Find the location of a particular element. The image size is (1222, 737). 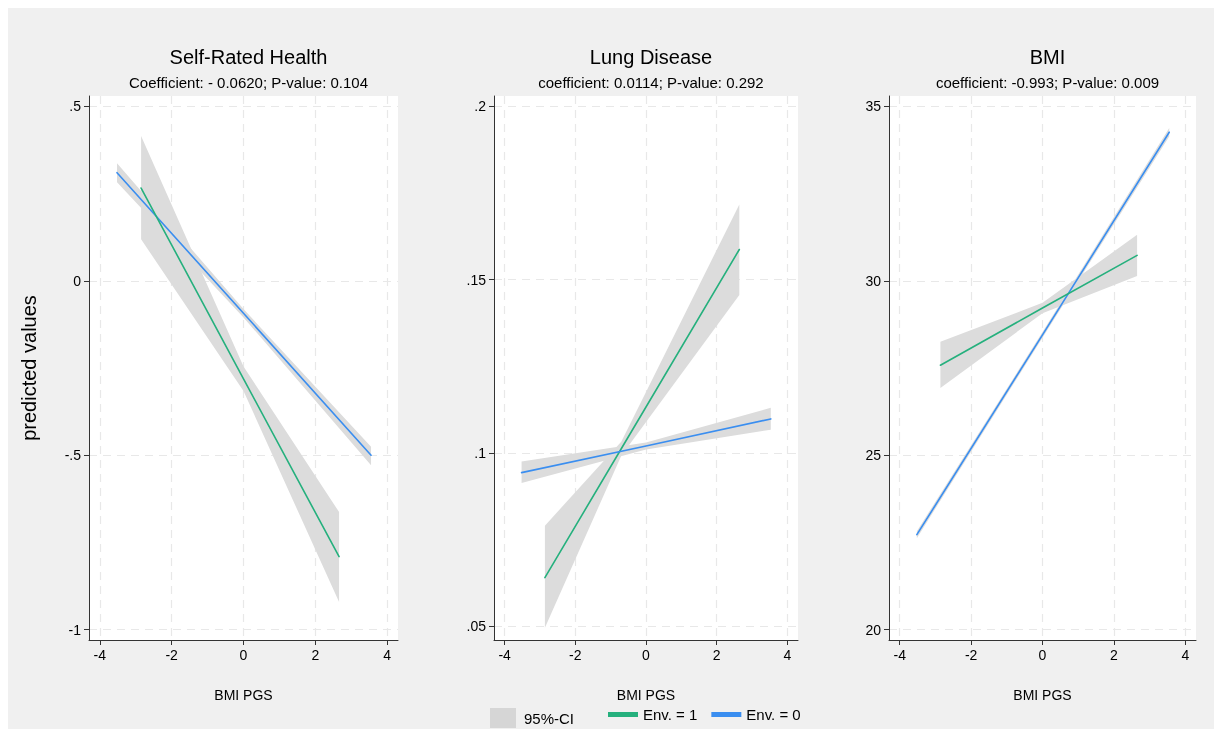

chart-subtitle: coefficient: -0.993; P-value: 0.009 is located at coordinates (1047, 82).